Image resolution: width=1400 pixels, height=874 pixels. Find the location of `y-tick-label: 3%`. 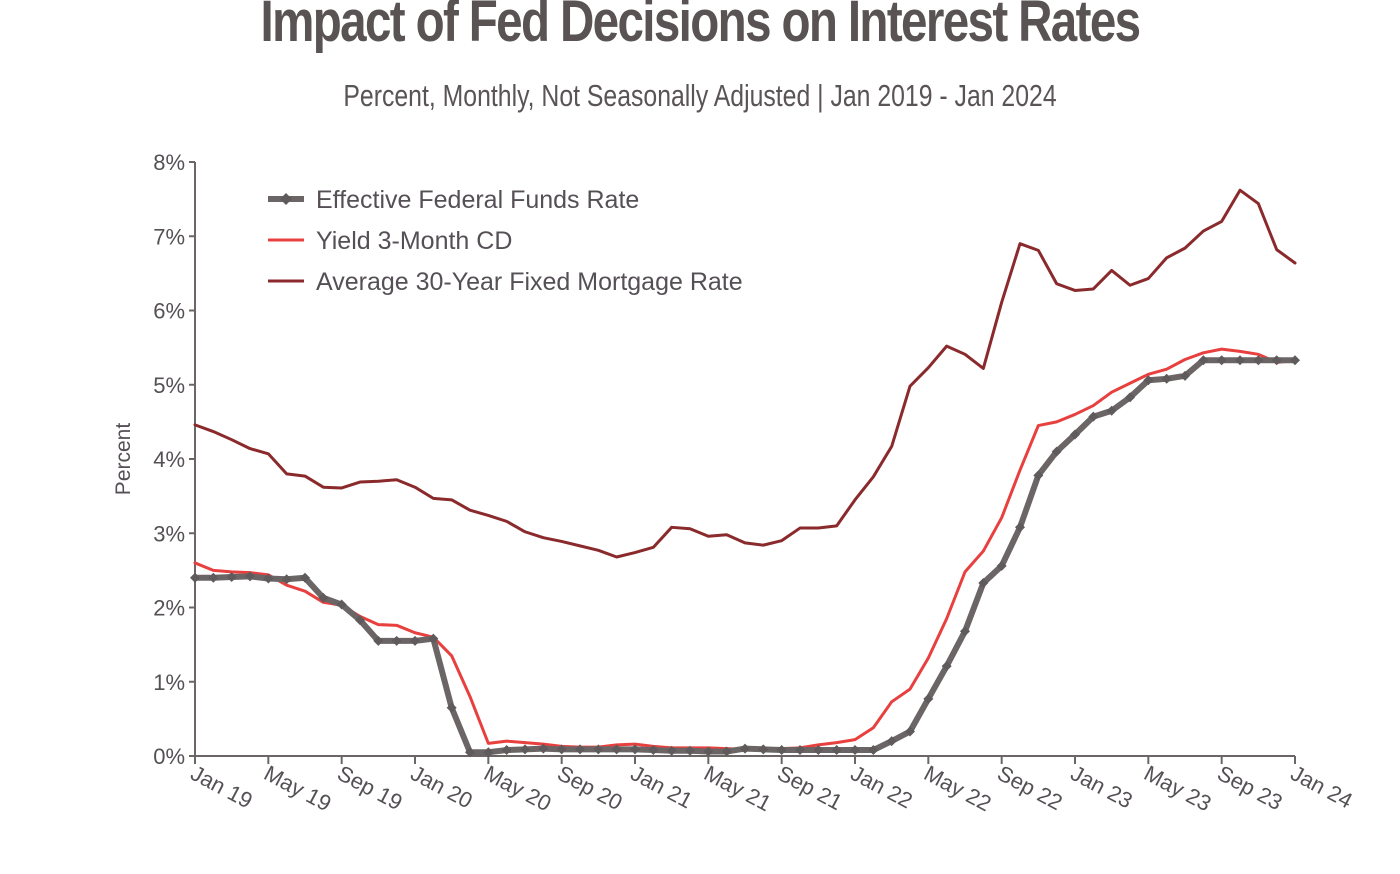

y-tick-label: 3% is located at coordinates (169, 533).